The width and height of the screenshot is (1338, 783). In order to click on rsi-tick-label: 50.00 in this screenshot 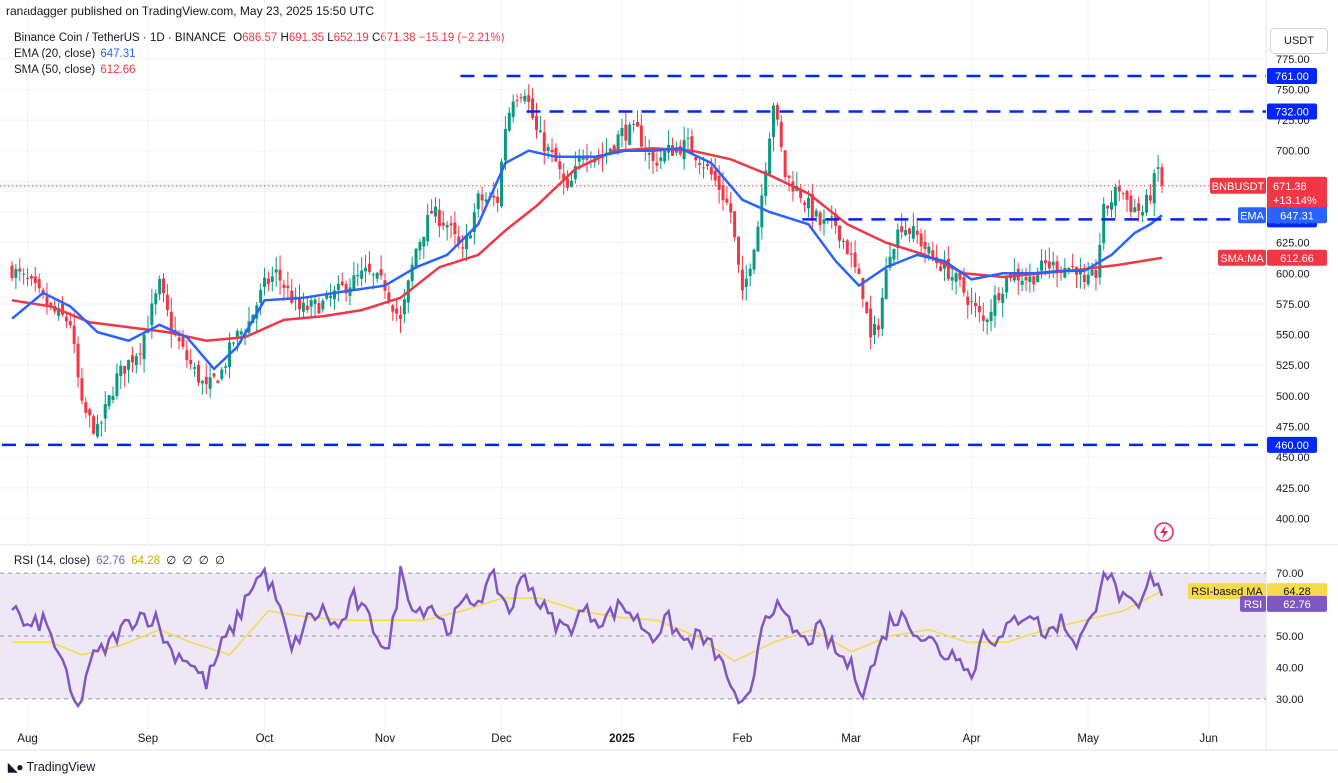, I will do `click(1290, 637)`.